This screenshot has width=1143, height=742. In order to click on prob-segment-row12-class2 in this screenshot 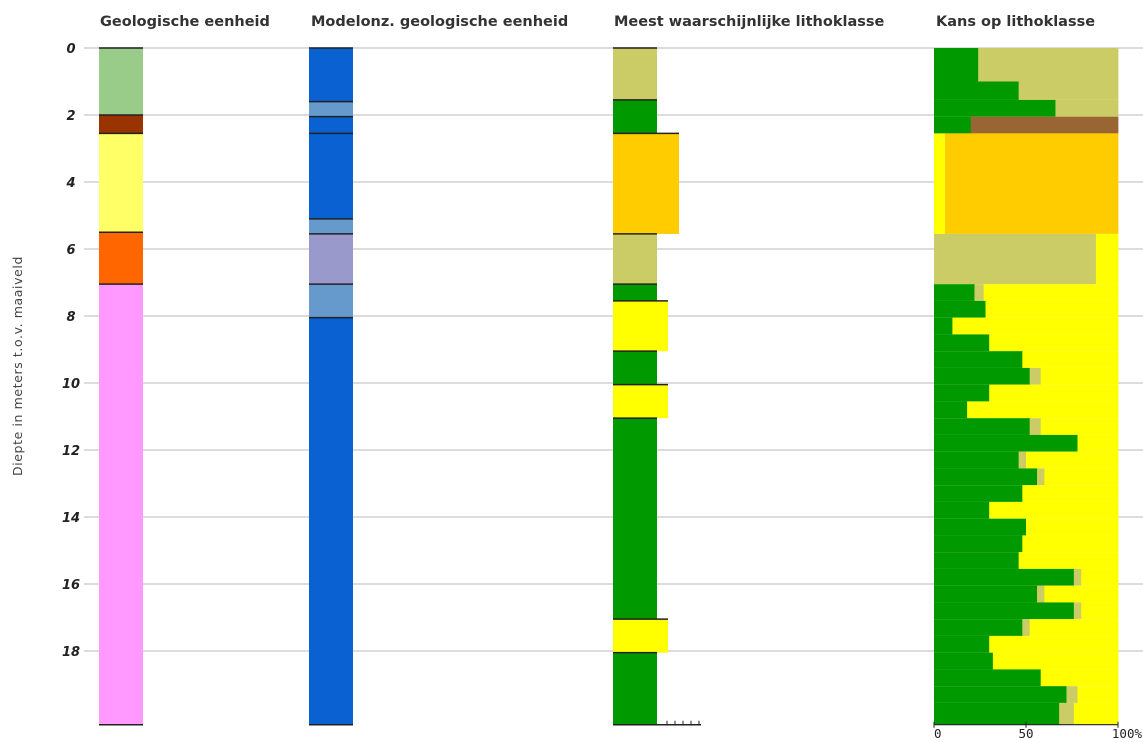, I will do `click(1035, 376)`.